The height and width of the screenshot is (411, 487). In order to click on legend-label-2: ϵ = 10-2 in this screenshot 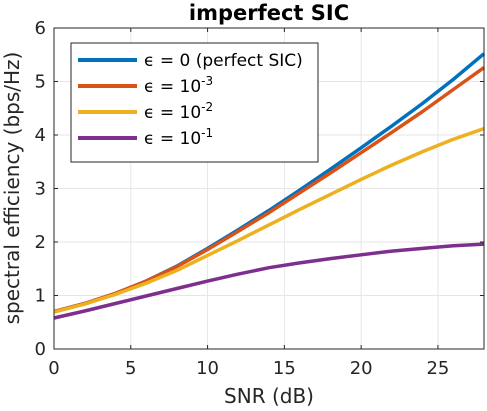, I will do `click(178, 111)`.